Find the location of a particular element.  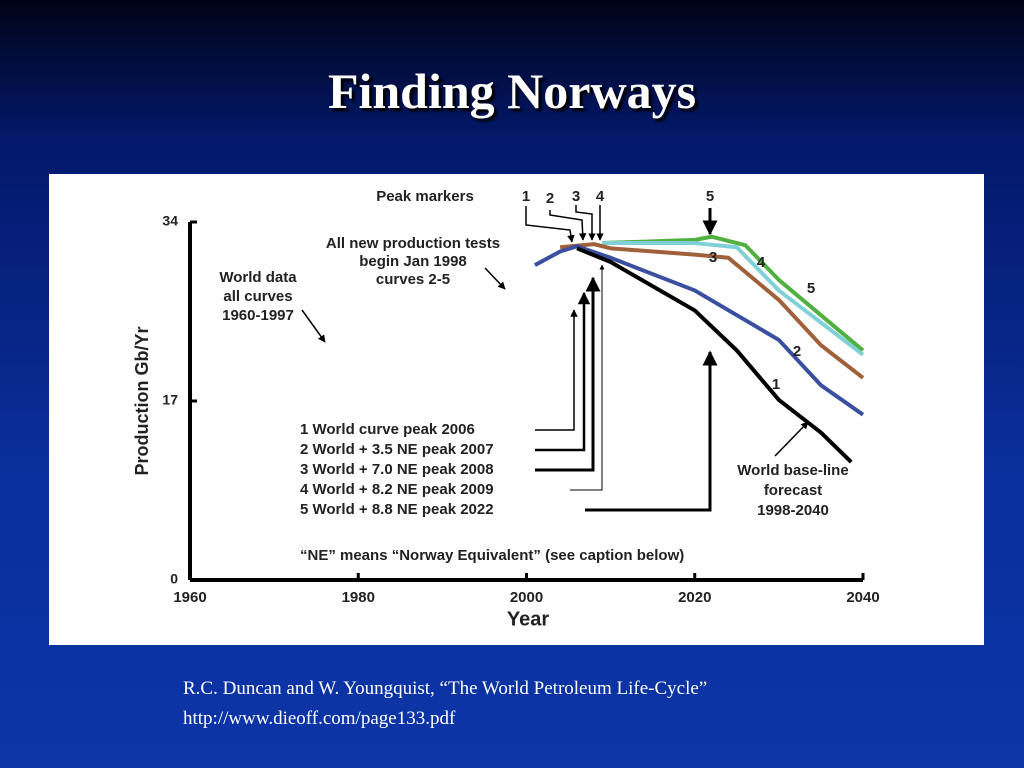

series-label: 4 is located at coordinates (761, 262).